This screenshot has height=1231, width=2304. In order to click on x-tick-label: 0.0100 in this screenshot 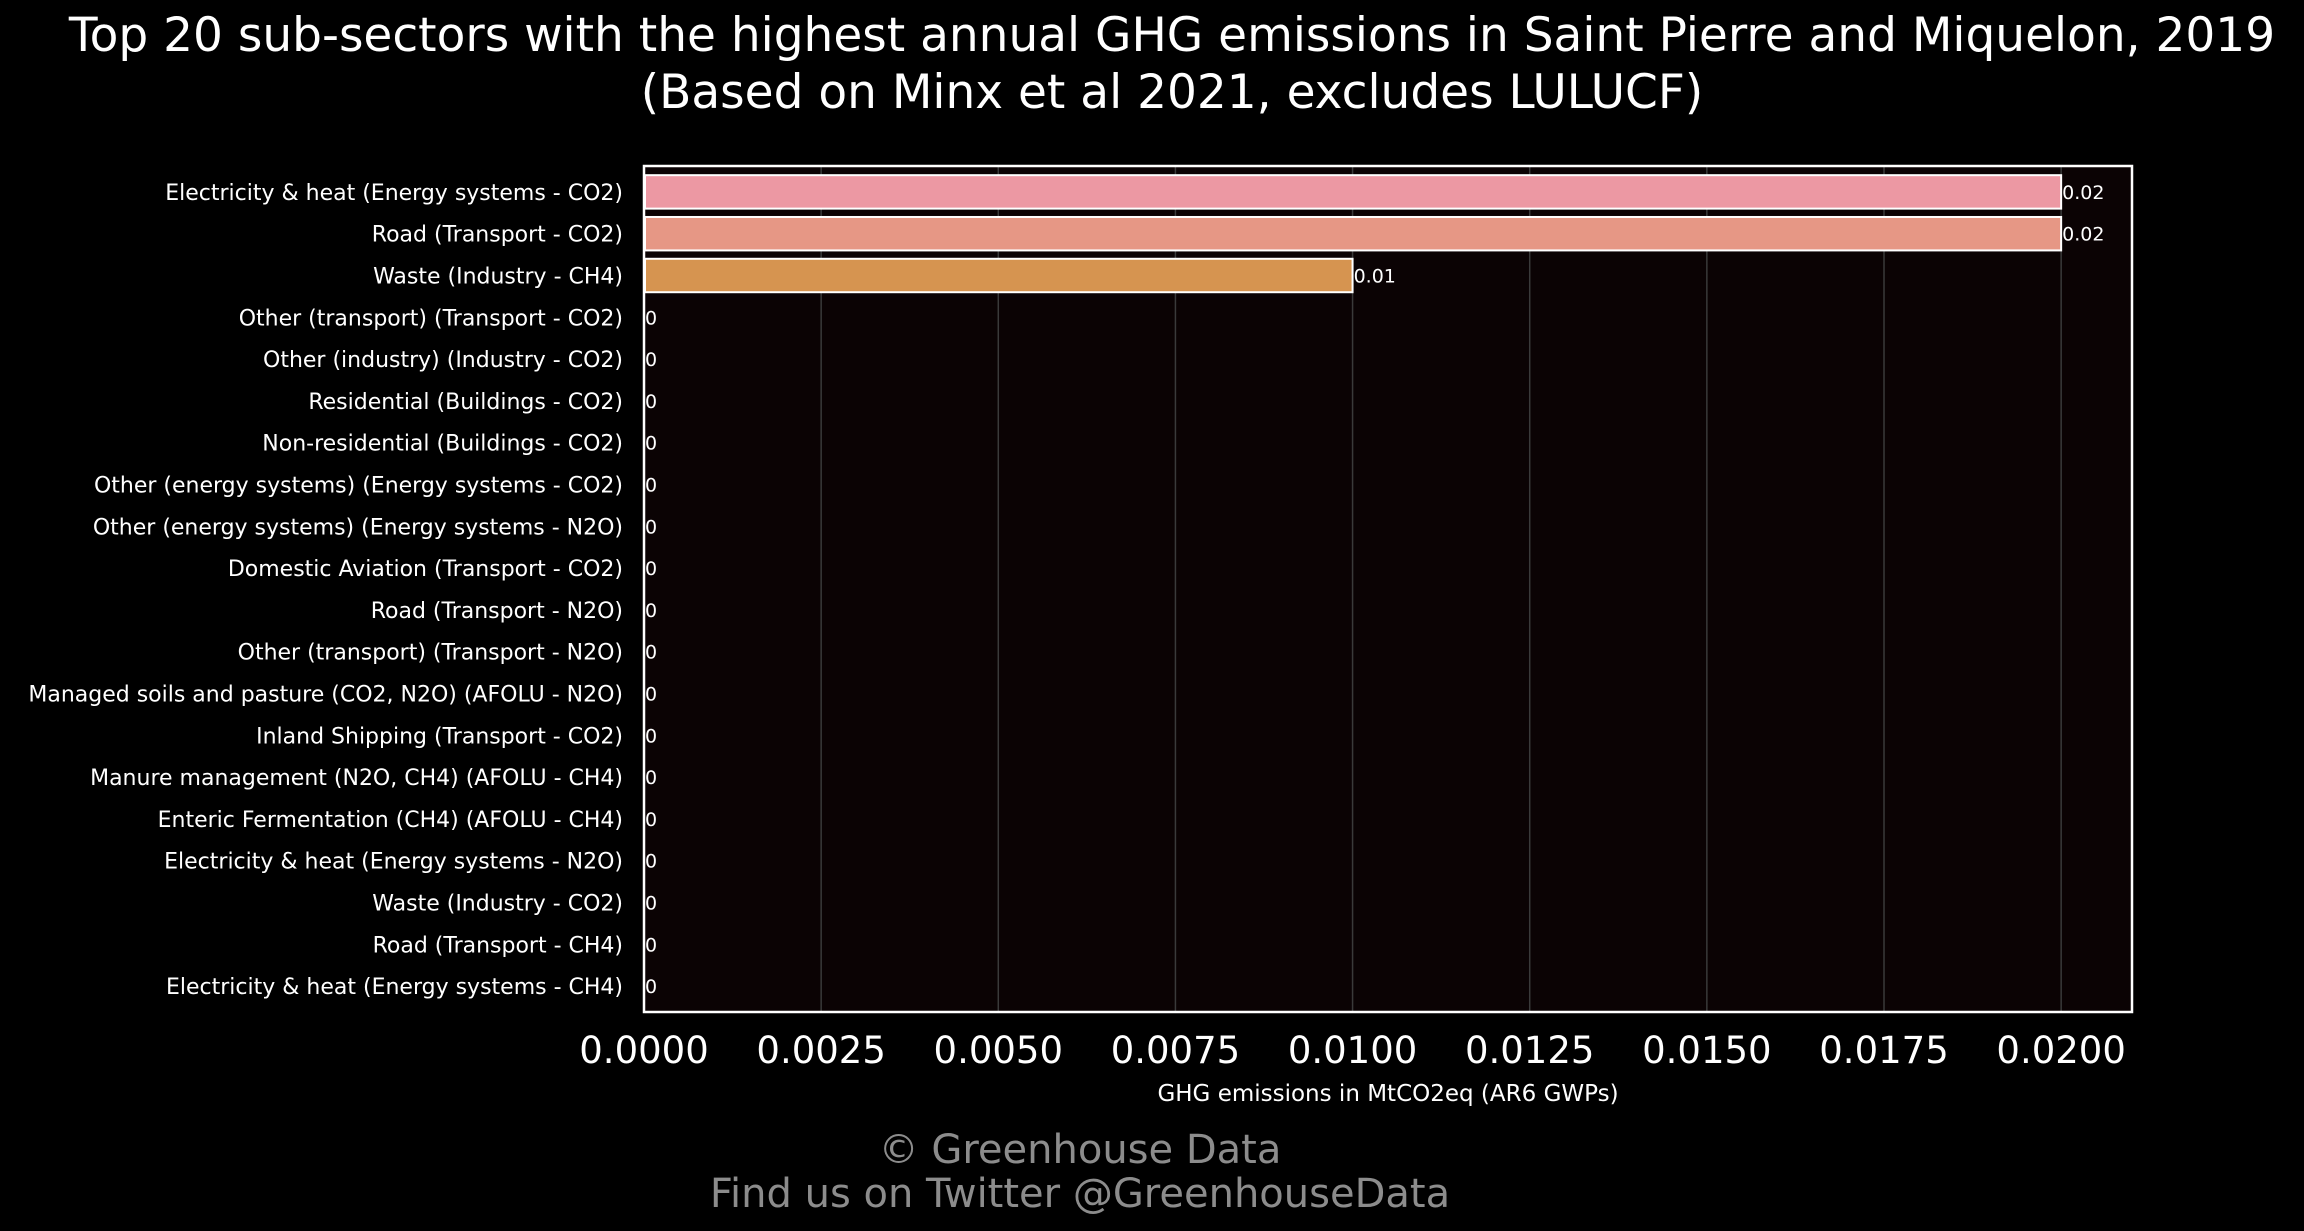, I will do `click(1352, 1050)`.